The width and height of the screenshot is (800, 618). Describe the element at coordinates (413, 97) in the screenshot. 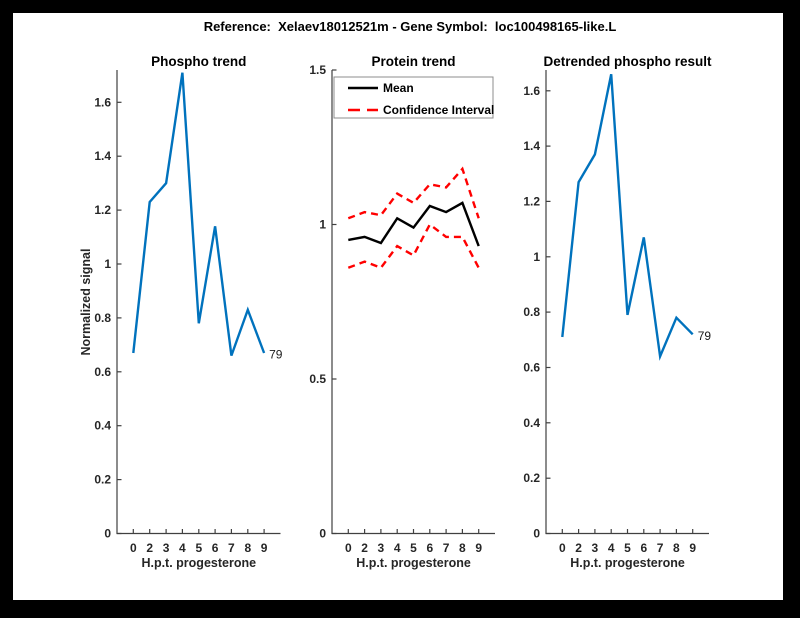

I see `legend-box` at that location.